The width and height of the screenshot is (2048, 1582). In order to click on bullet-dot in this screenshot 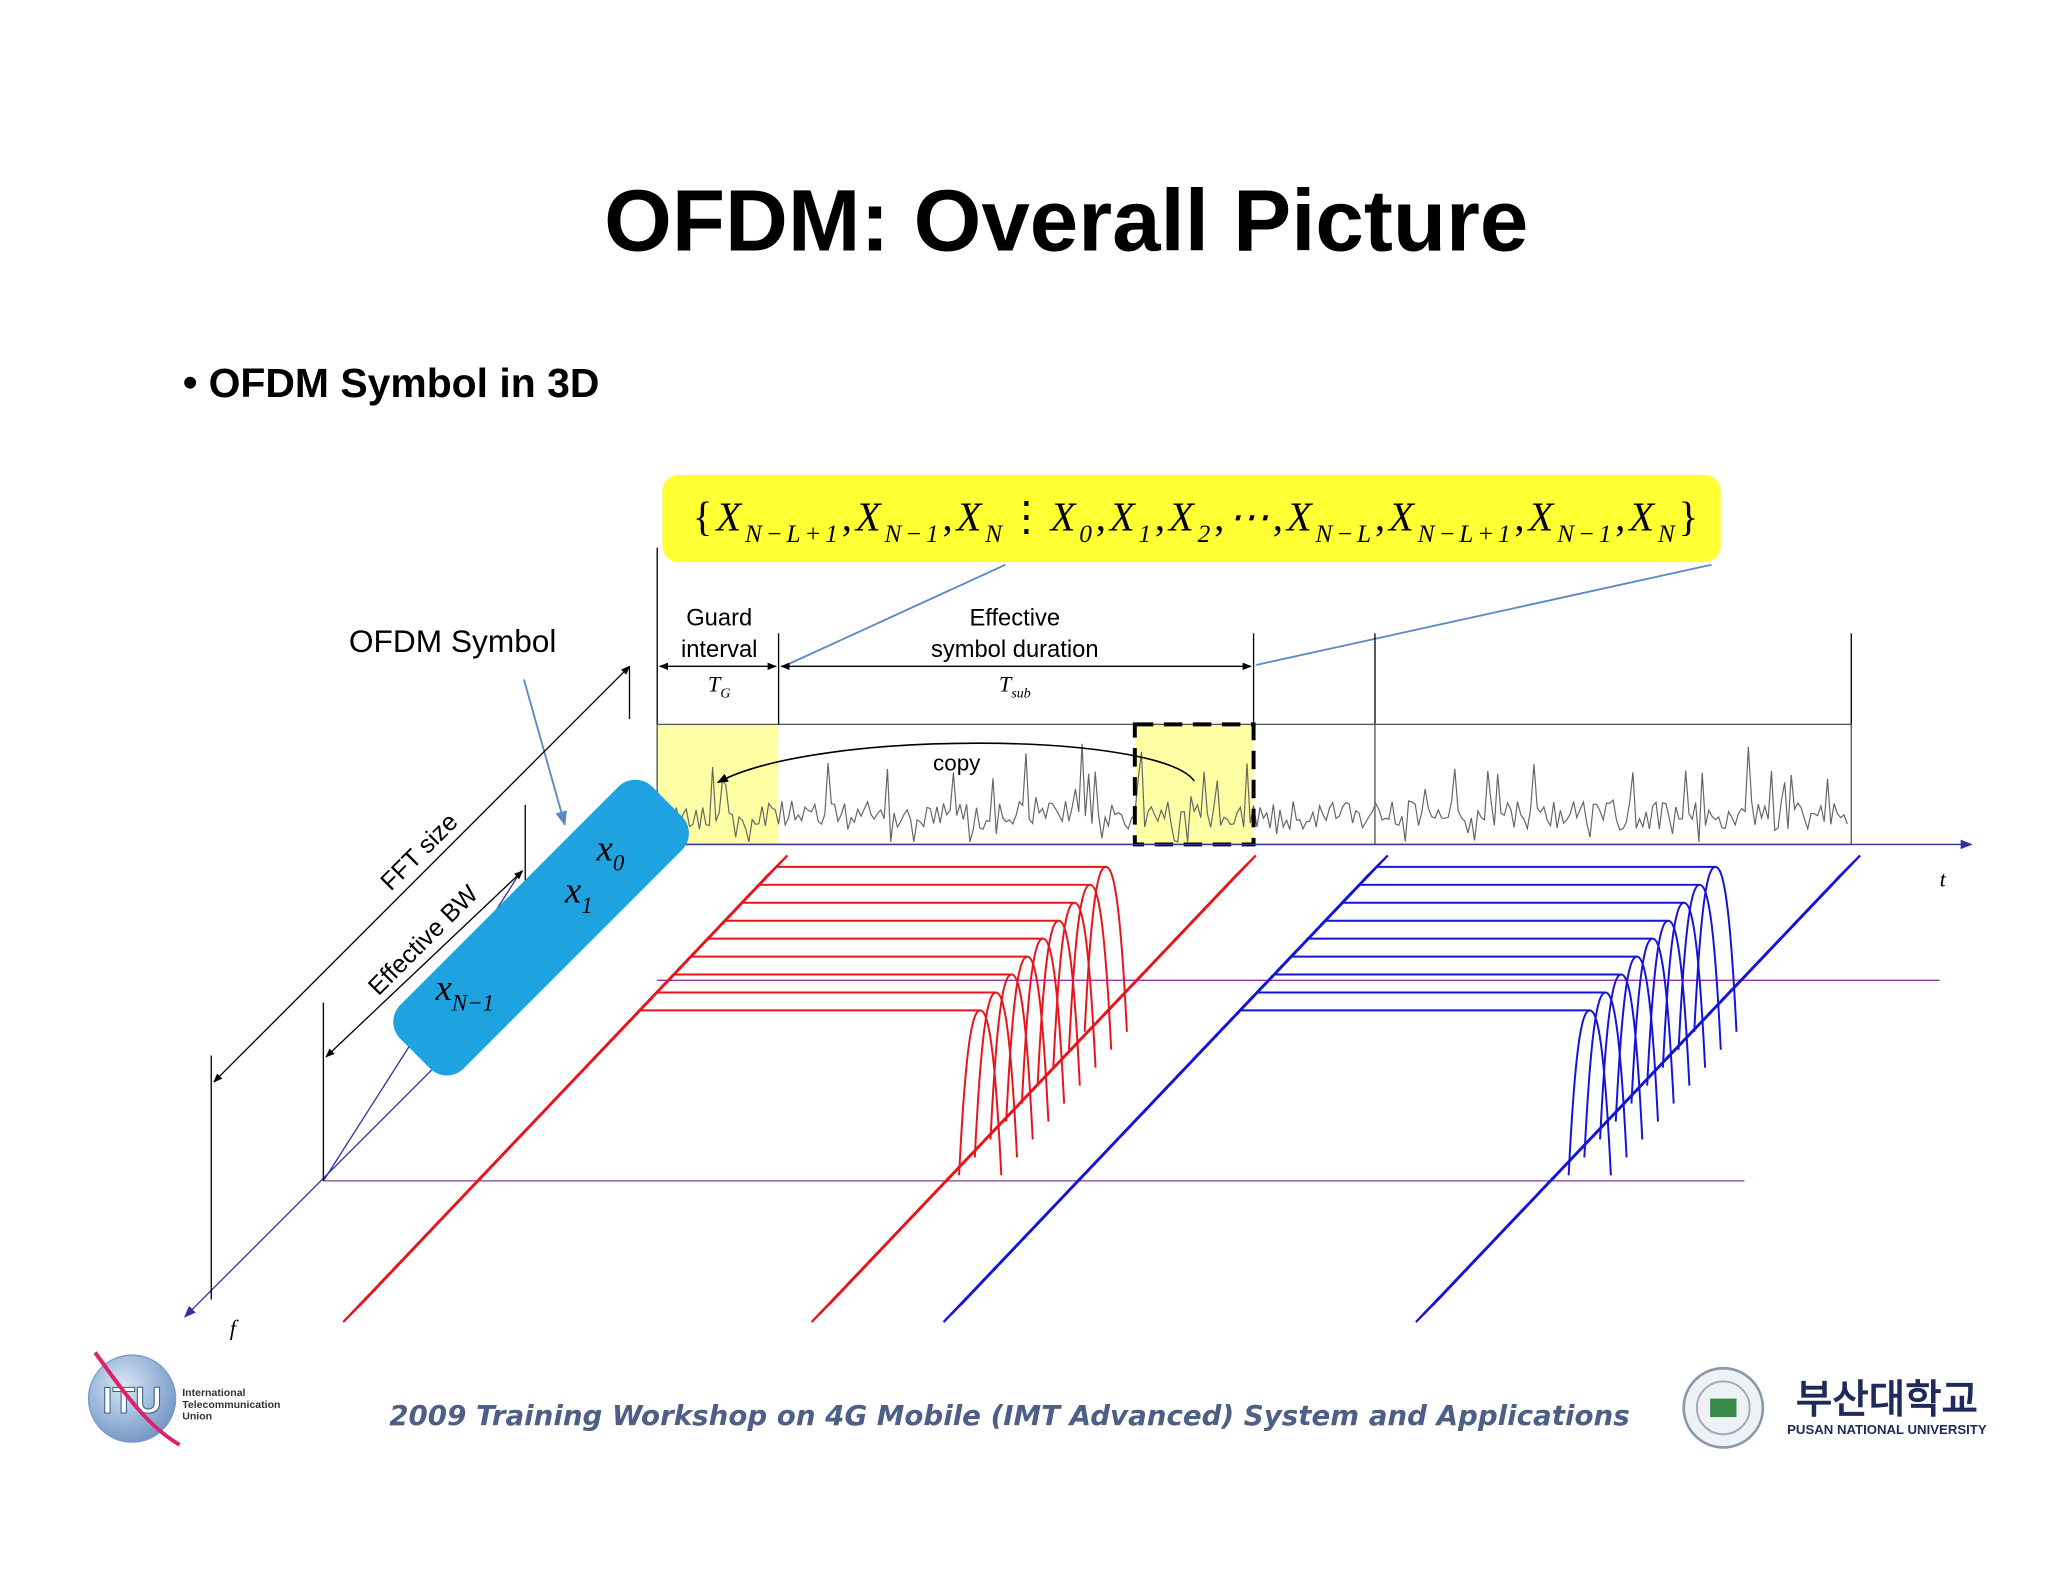, I will do `click(190, 382)`.